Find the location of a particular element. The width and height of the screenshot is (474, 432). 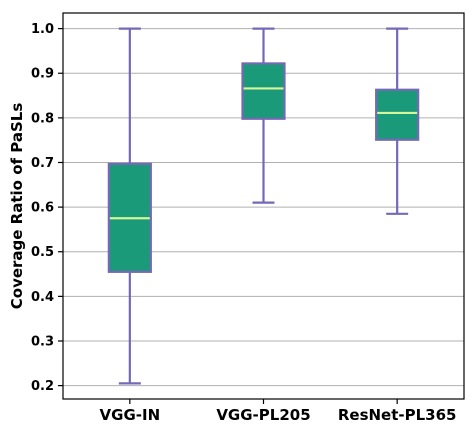

y-tick-label: 0.2 is located at coordinates (42, 386).